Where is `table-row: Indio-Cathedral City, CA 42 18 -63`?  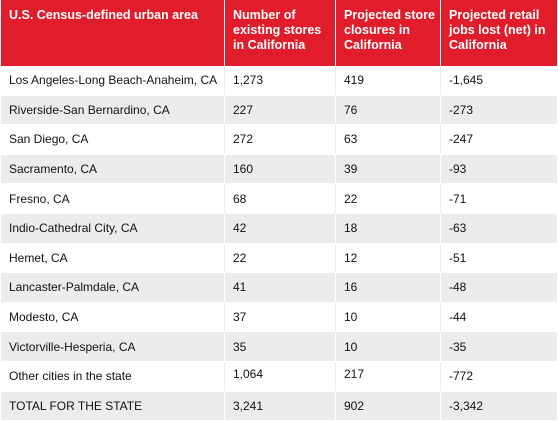
table-row: Indio-Cathedral City, CA 42 18 -63 is located at coordinates (279, 228).